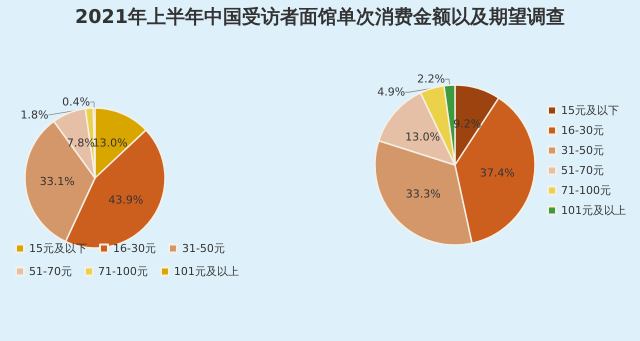 This screenshot has height=341, width=640. What do you see at coordinates (80, 143) in the screenshot?
I see `data-label: 7.8%` at bounding box center [80, 143].